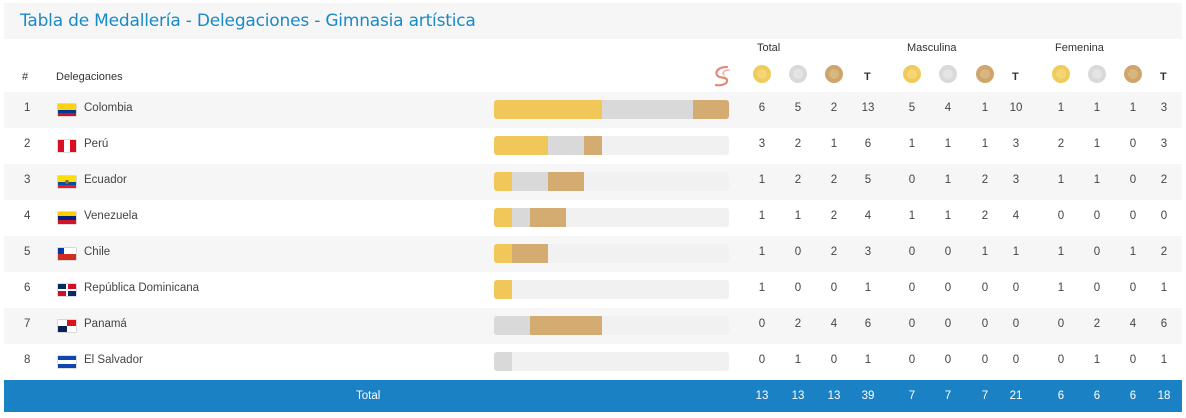 The height and width of the screenshot is (418, 1186). Describe the element at coordinates (113, 360) in the screenshot. I see `delegation-name: El Salvador` at that location.